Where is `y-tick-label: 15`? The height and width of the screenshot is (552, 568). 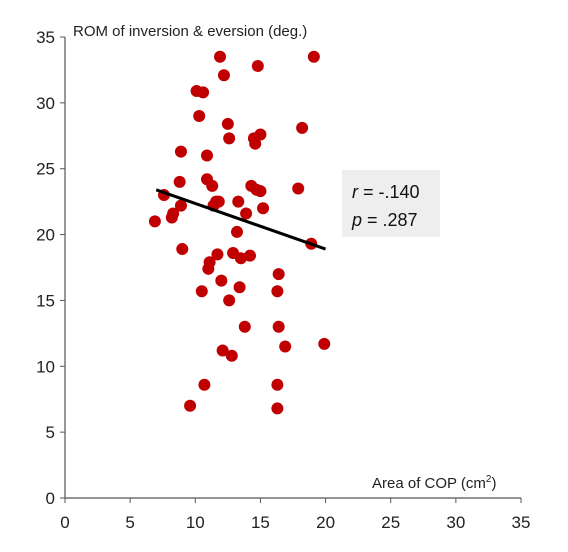
y-tick-label: 15 is located at coordinates (45, 300).